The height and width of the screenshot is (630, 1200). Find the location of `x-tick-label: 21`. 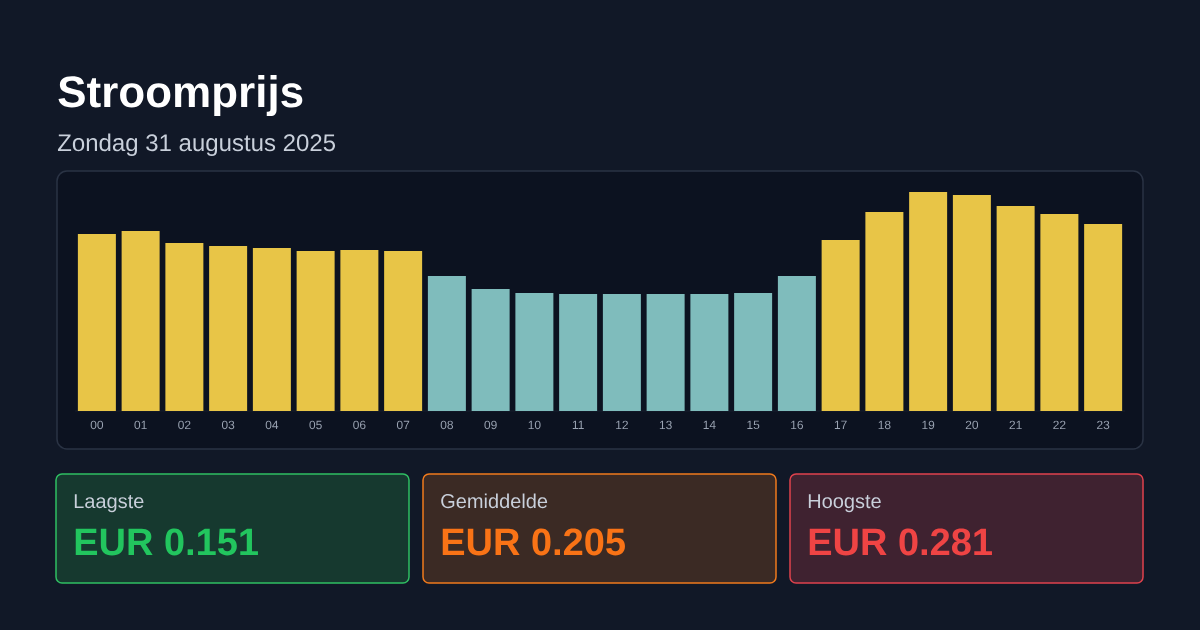

x-tick-label: 21 is located at coordinates (1015, 425).